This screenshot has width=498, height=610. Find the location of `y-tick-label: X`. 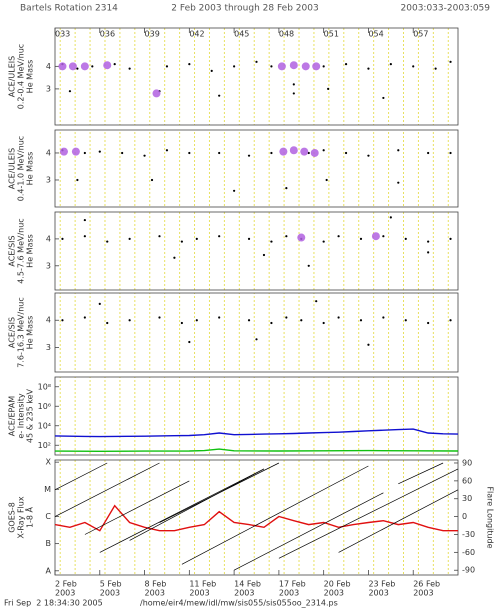

y-tick-label: X is located at coordinates (49, 462).